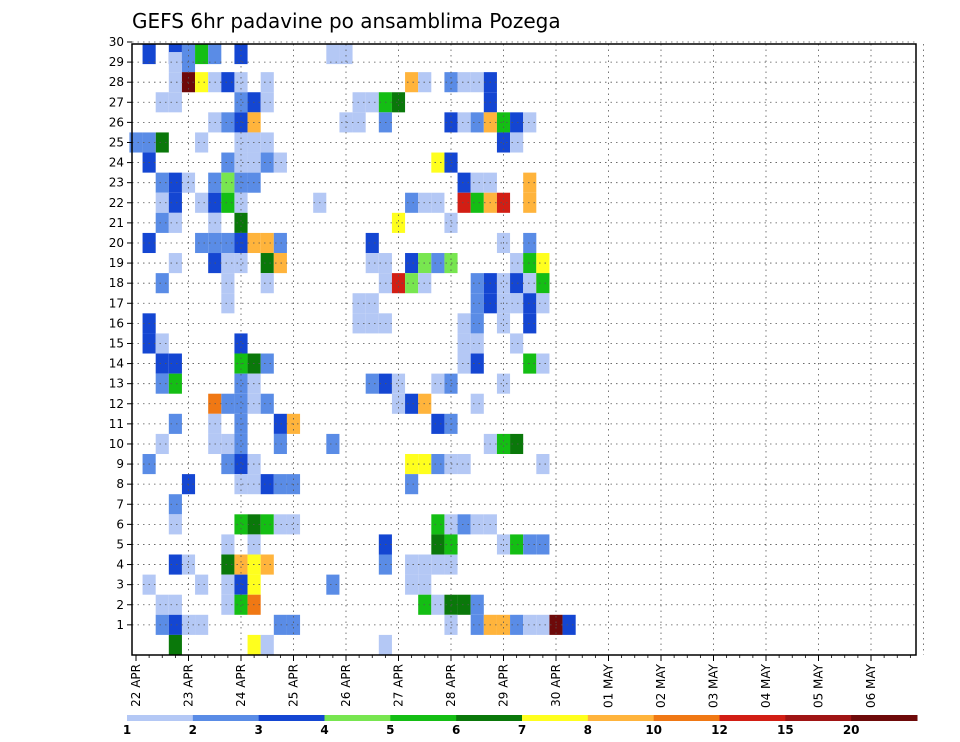 This screenshot has height=742, width=960. What do you see at coordinates (399, 685) in the screenshot?
I see `x-tick-5: 27 APR` at bounding box center [399, 685].